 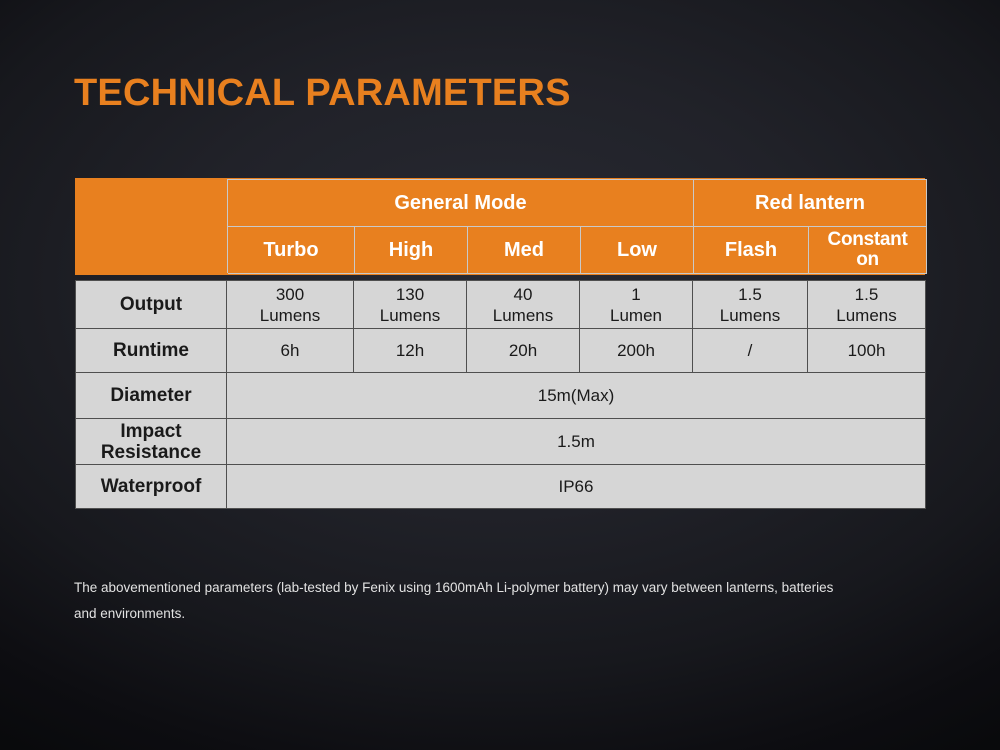 I want to click on cell-output-turbo-value: 300, so click(x=290, y=294).